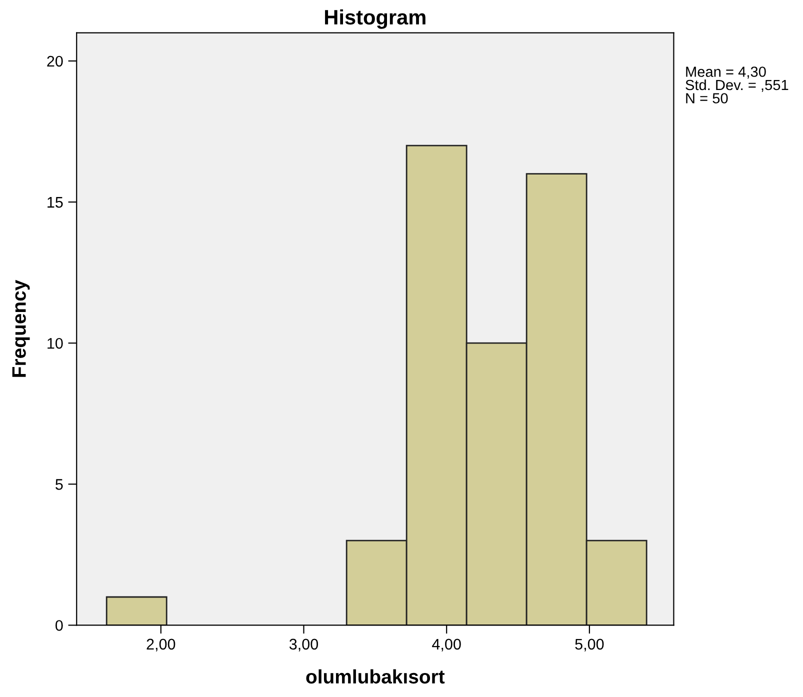  What do you see at coordinates (55, 61) in the screenshot?
I see `y-tick-label: 20` at bounding box center [55, 61].